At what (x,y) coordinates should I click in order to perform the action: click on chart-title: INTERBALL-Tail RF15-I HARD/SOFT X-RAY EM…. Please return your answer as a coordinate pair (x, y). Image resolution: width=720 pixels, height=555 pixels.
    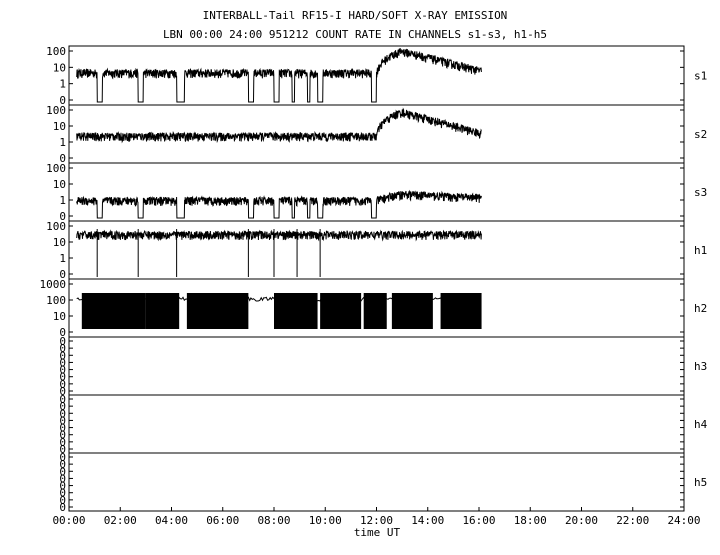
    Looking at the image, I should click on (355, 15).